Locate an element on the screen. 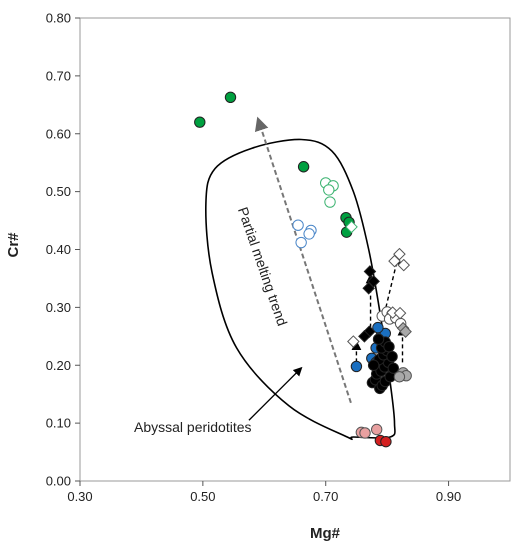 This screenshot has height=550, width=521. y-tick-label: 0.10 is located at coordinates (58, 423).